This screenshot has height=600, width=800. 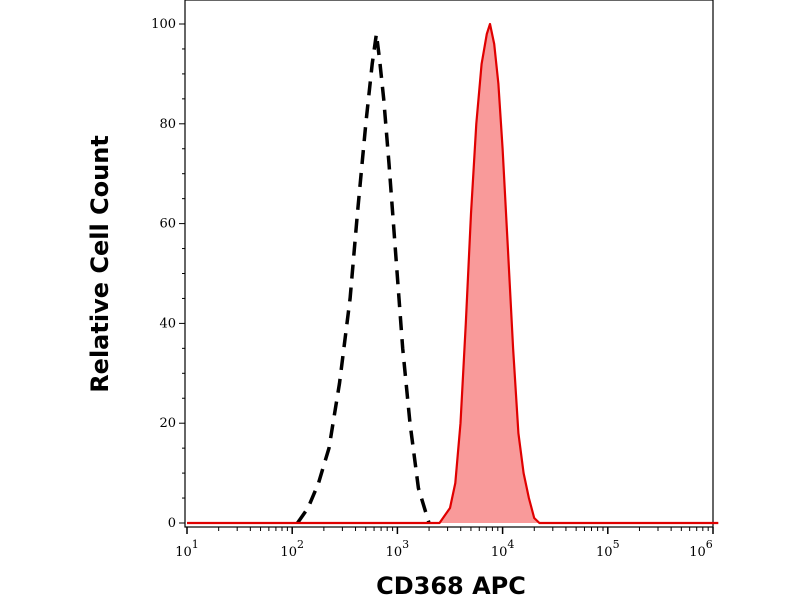 I want to click on y-tick-label: 80, so click(x=167, y=124).